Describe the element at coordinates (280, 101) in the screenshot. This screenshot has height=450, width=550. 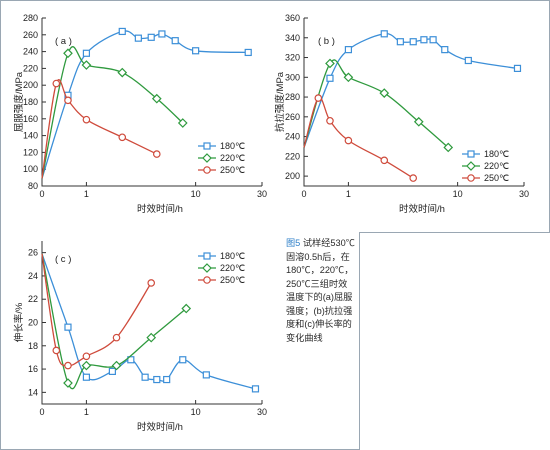
I see `y-axis-label: 抗拉强度/MPa` at that location.